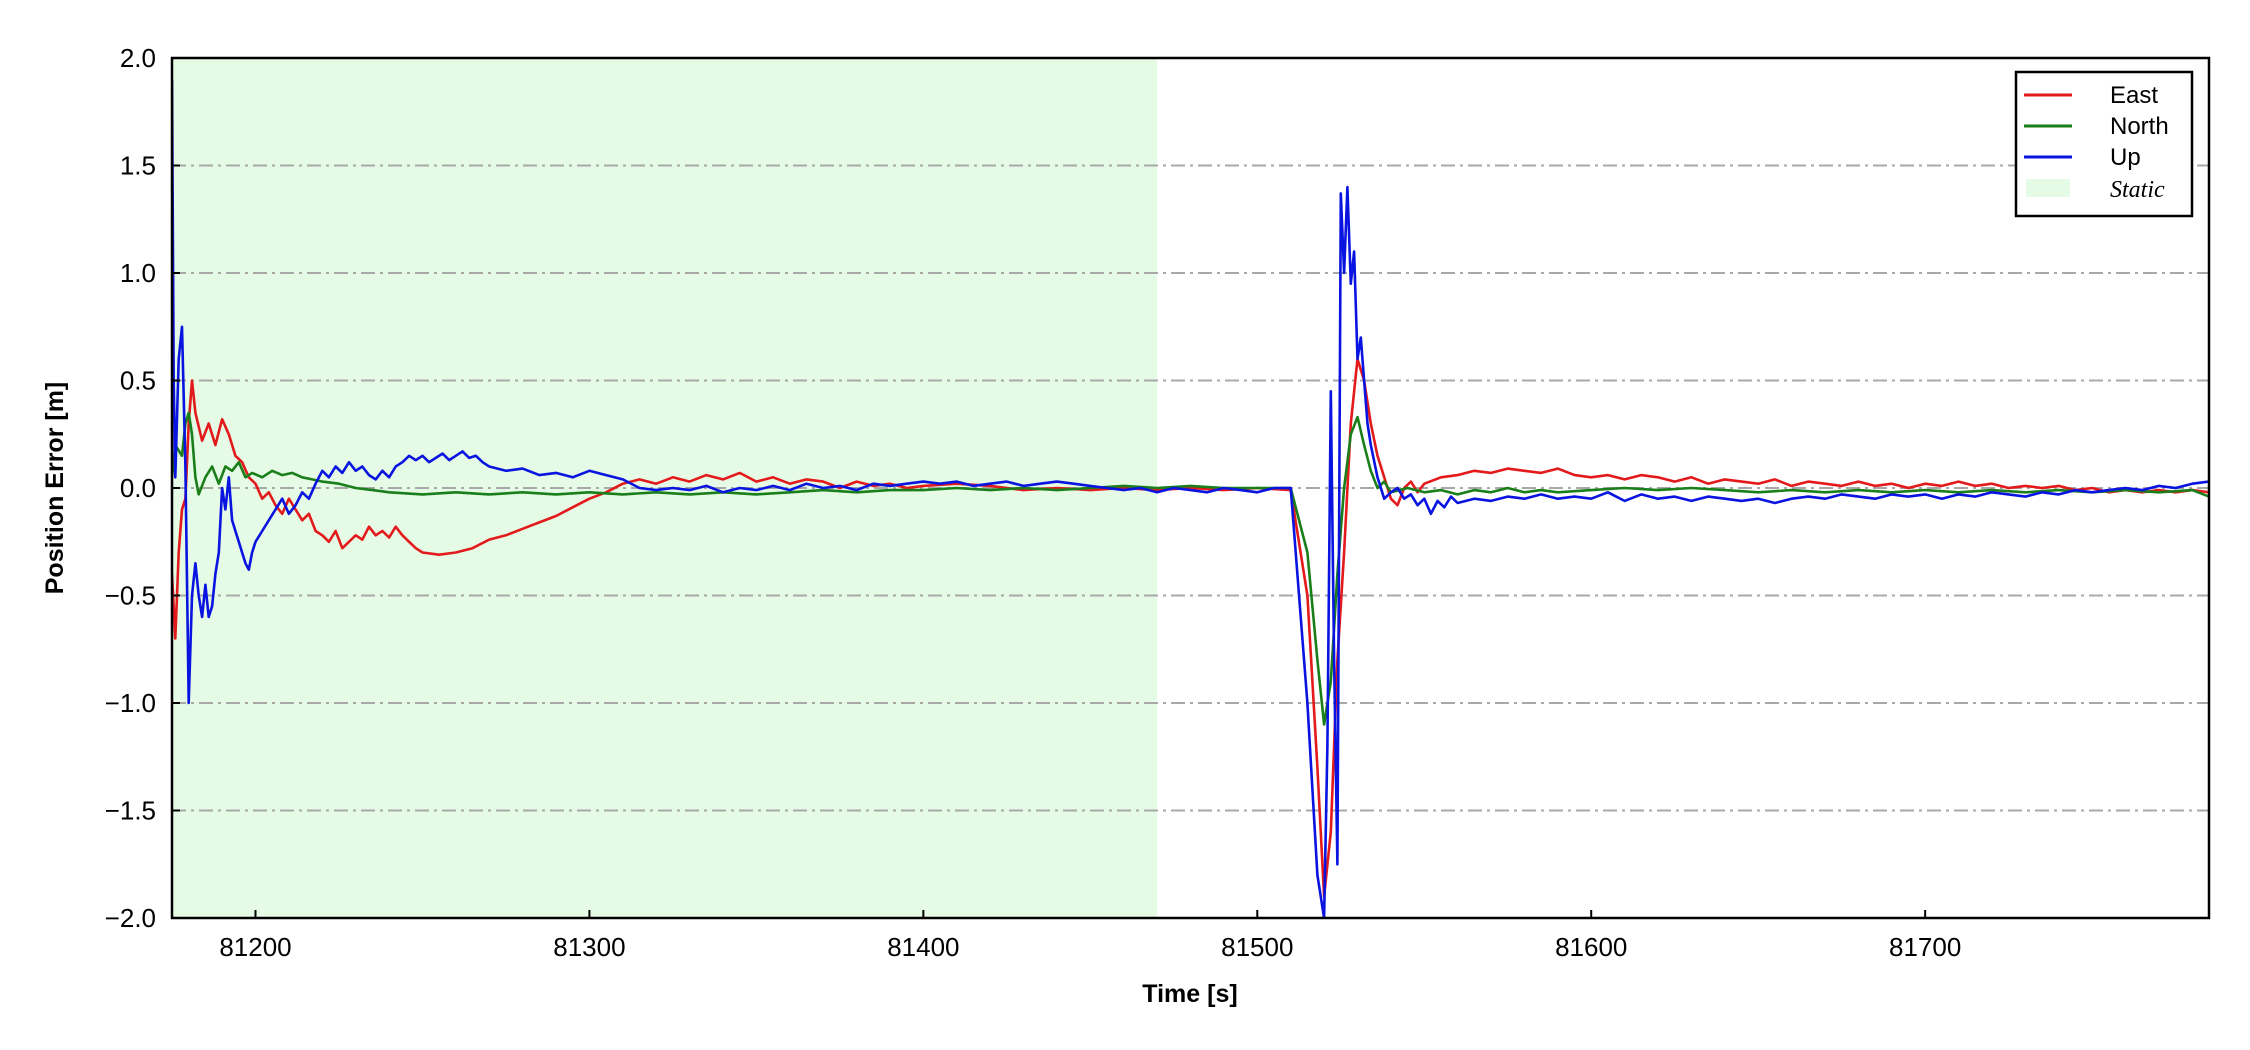 This screenshot has width=2250, height=1050. I want to click on y-axis-title: Position Error [m], so click(55, 488).